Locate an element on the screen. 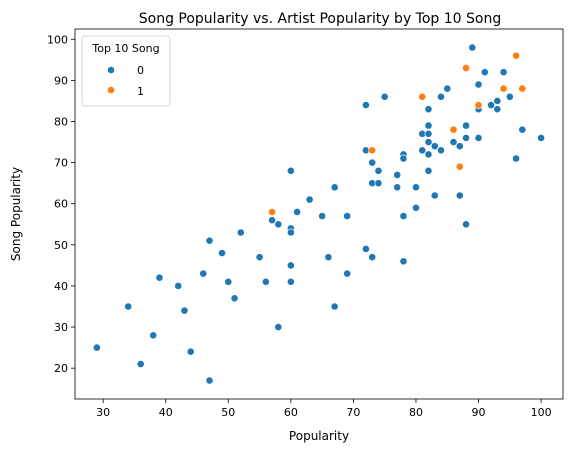 Image resolution: width=571 pixels, height=453 pixels. x-tick-label: 50 is located at coordinates (228, 412).